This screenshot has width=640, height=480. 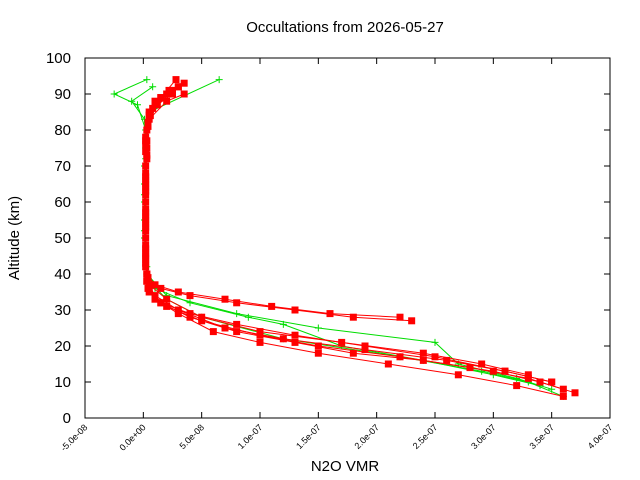 What do you see at coordinates (58, 58) in the screenshot?
I see `y-tick-label: 100` at bounding box center [58, 58].